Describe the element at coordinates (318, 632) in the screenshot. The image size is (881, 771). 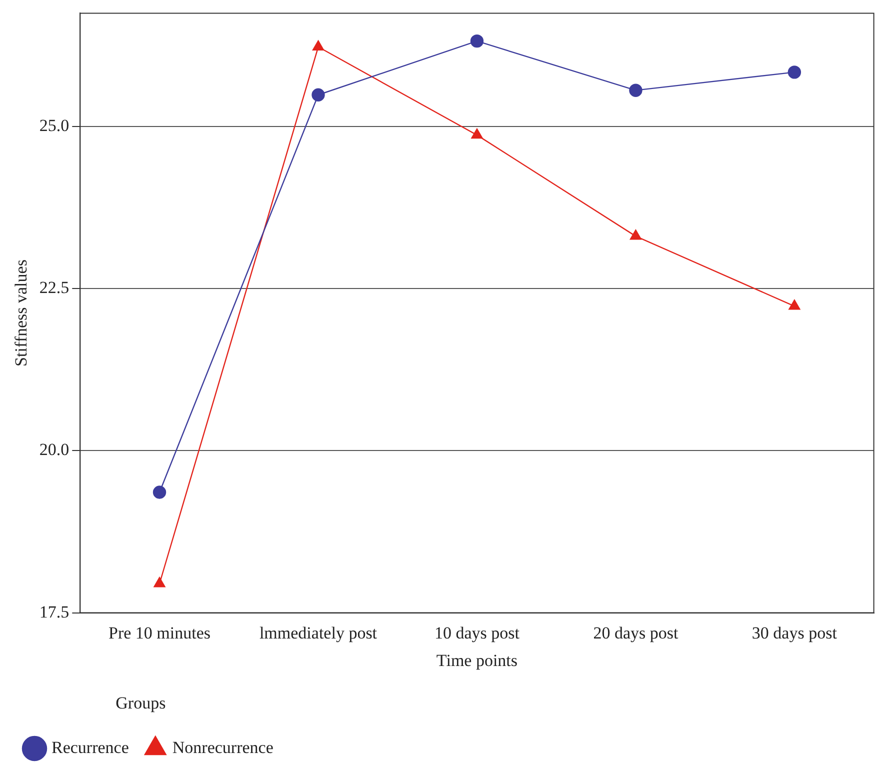
I see `x-tick-label: lmmediately post` at that location.